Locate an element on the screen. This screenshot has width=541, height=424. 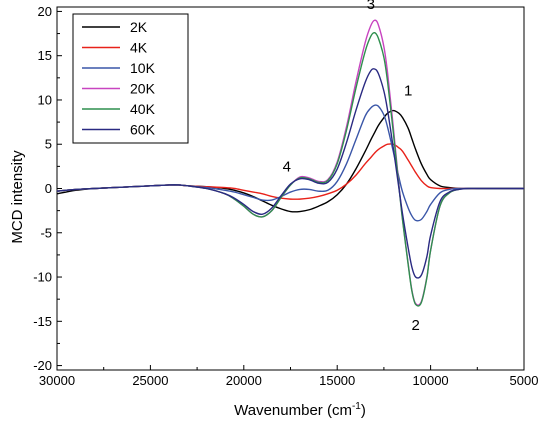
y-tick-label: -20 is located at coordinates (42, 365).